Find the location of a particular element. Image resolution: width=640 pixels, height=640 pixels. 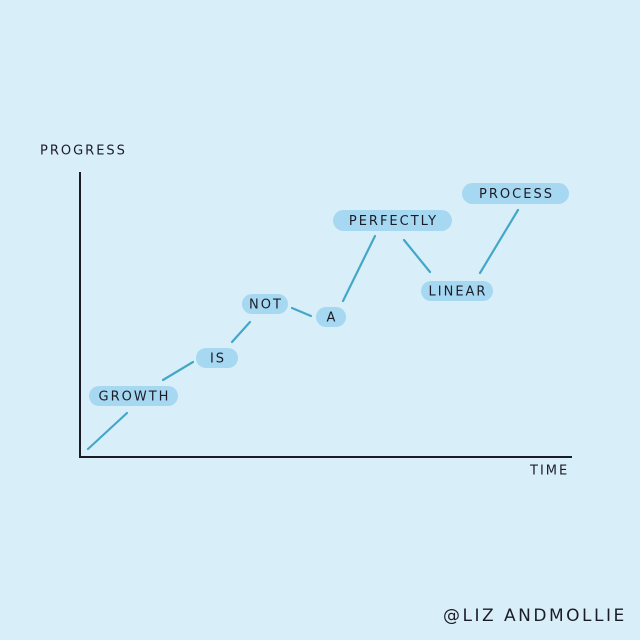

credit: @LIZ ANDMOLLIE is located at coordinates (535, 616).